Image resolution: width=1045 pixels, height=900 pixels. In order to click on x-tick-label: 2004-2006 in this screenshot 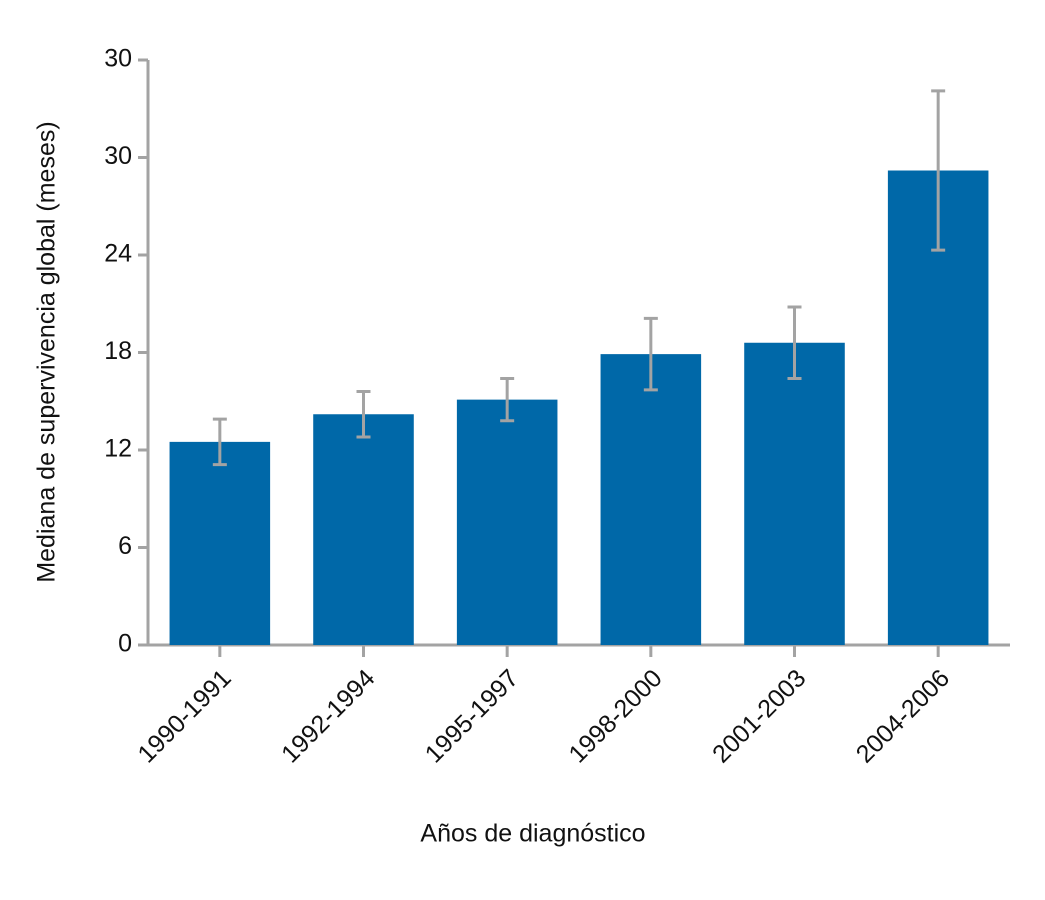, I will do `click(903, 716)`.